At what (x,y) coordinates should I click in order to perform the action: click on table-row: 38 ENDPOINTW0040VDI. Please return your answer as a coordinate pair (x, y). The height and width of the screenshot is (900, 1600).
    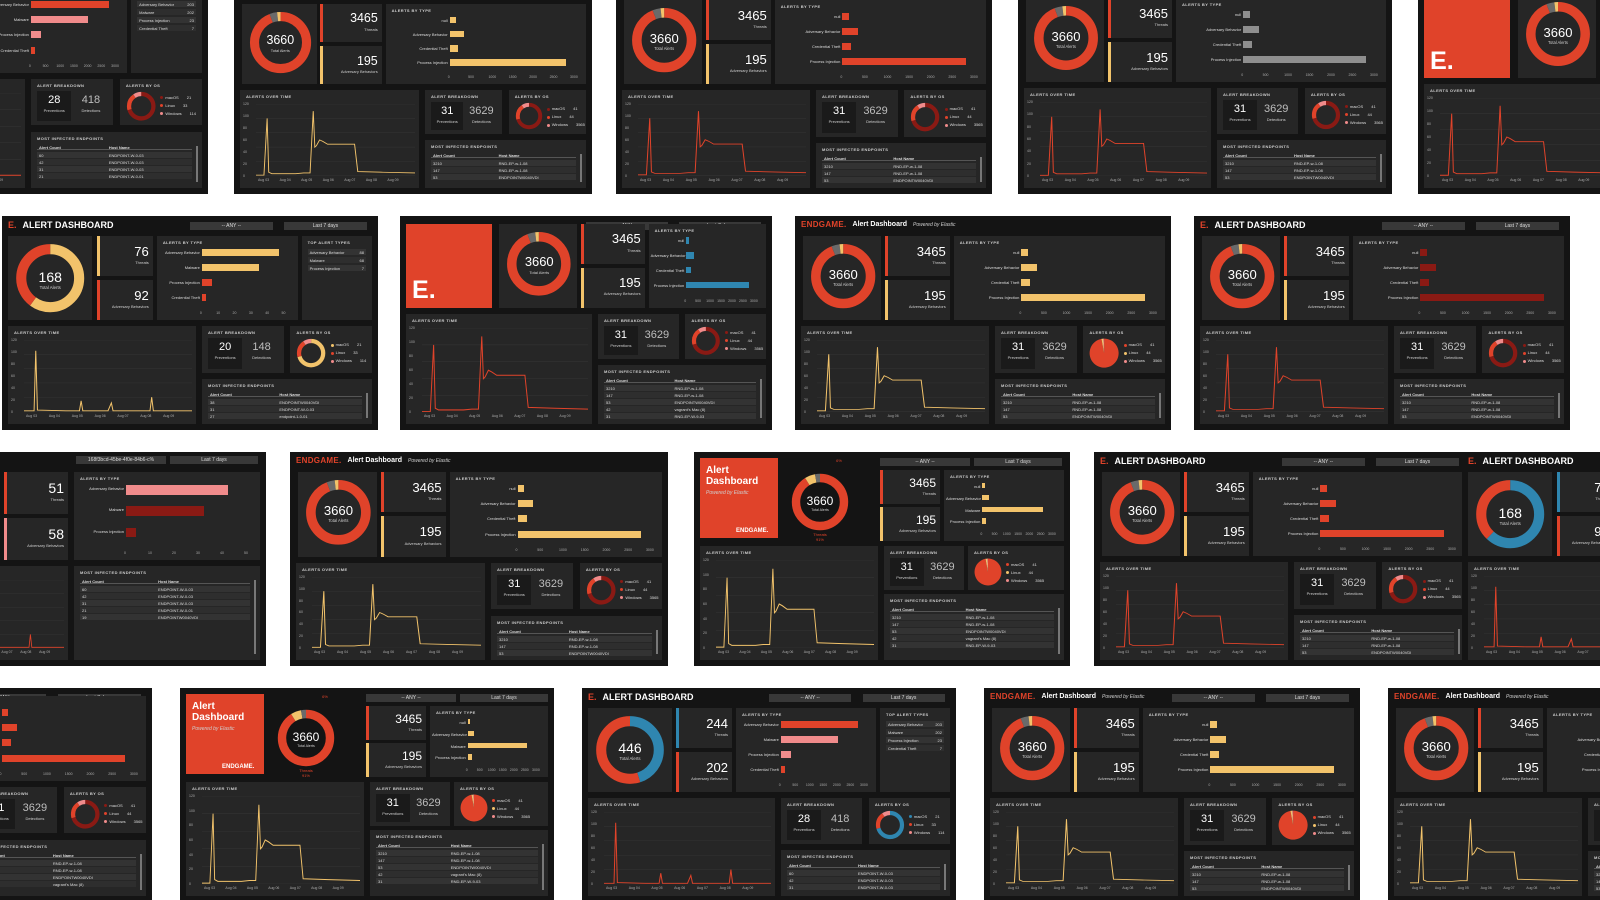
    Looking at the image, I should click on (285, 401).